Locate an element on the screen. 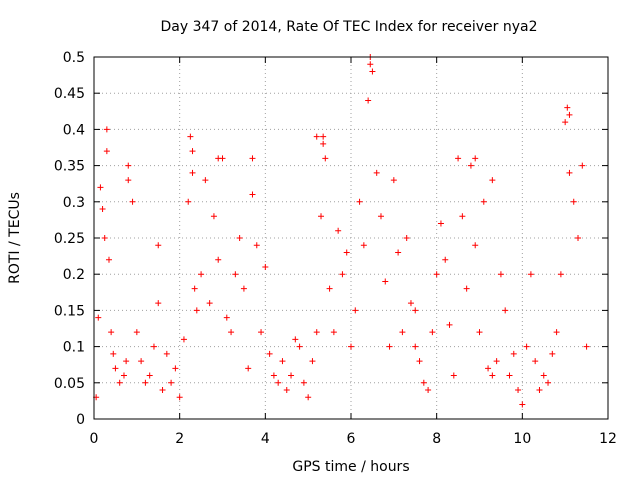  y-tick-label: 0.4 is located at coordinates (74, 130).